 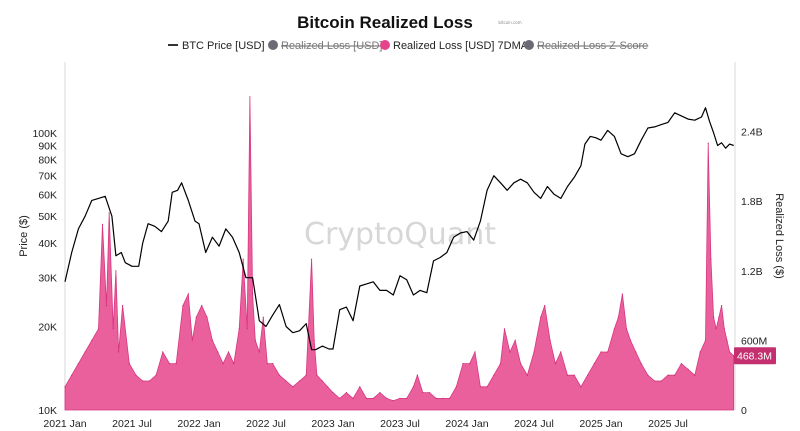 I want to click on chart-title: Bitcoin Realized Loss, so click(x=385, y=22).